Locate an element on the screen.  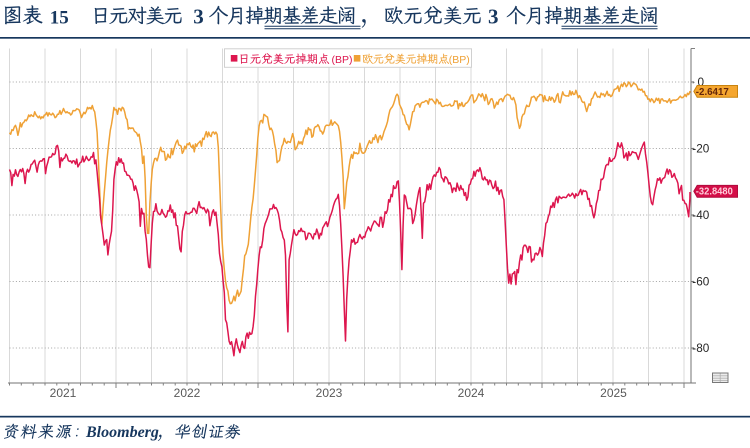
svg-text: 2025 is located at coordinates (613, 393).